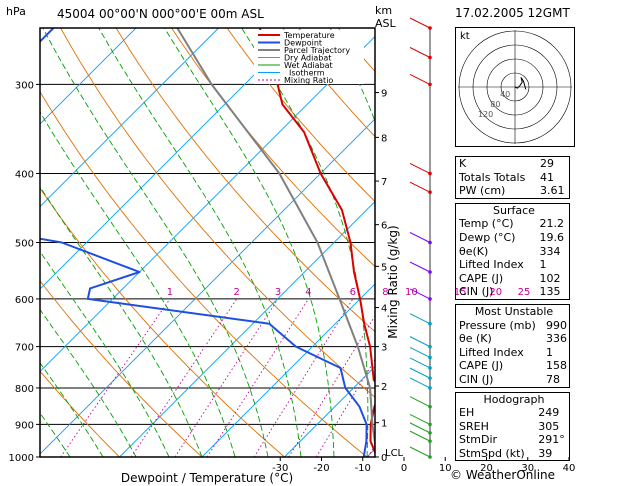 This screenshot has height=486, width=629. Describe the element at coordinates (549, 413) in the screenshot. I see `indices-value: 249` at that location.